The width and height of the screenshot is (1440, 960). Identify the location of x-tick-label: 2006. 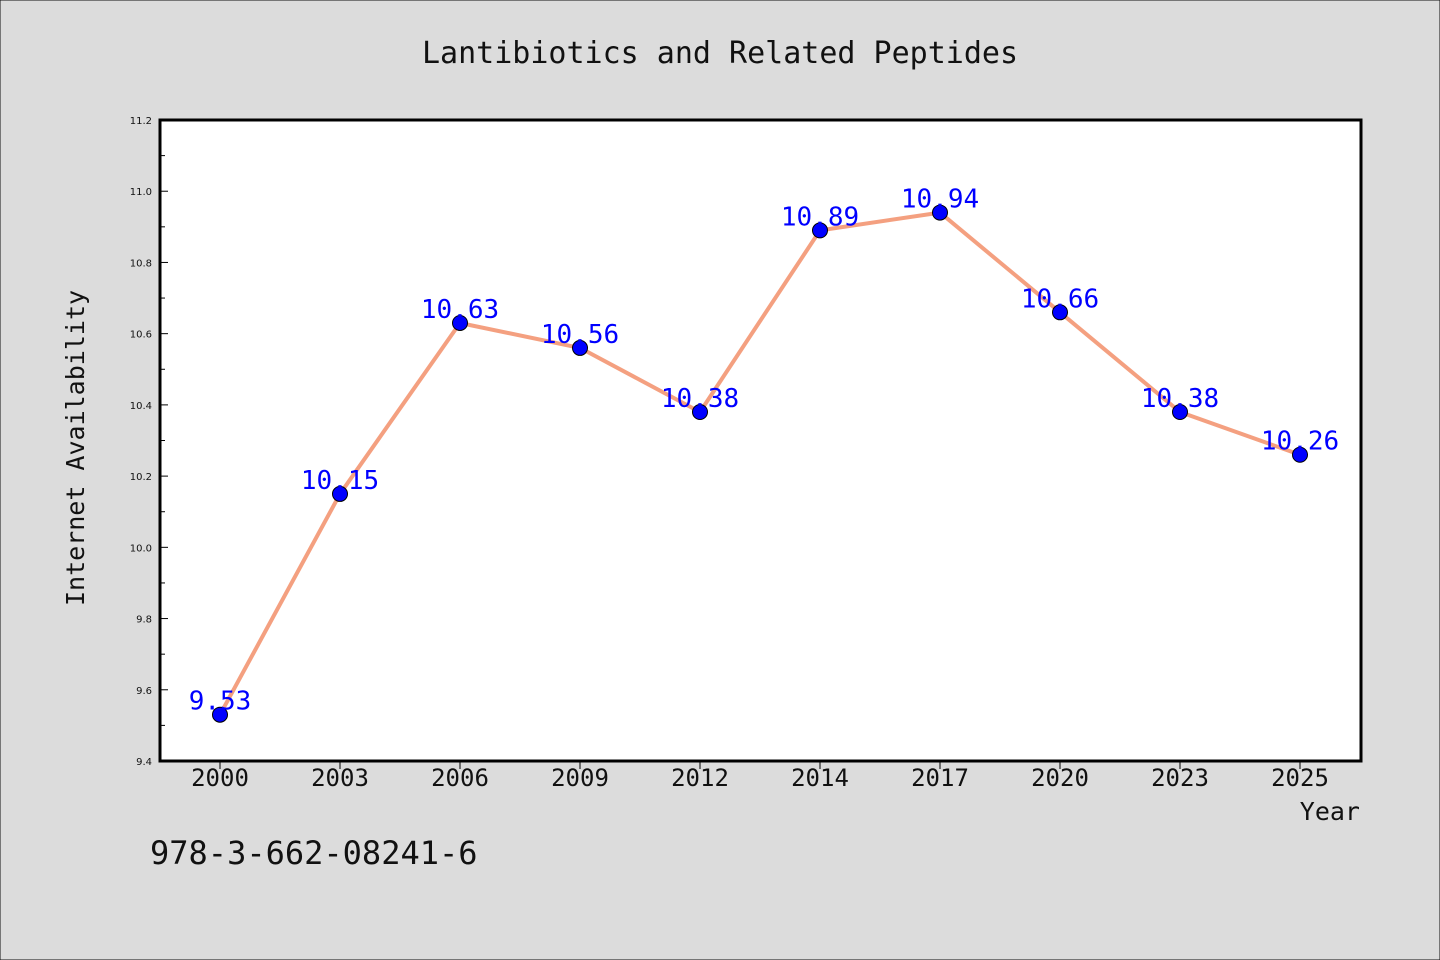
(460, 778).